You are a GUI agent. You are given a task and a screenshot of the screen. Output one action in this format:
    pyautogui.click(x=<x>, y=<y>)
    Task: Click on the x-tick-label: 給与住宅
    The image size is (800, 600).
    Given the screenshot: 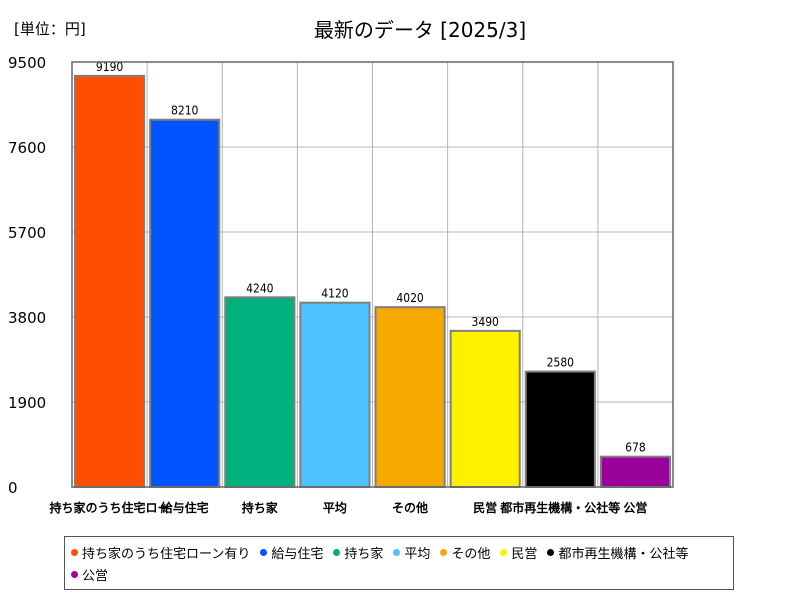 What is the action you would take?
    pyautogui.click(x=185, y=507)
    